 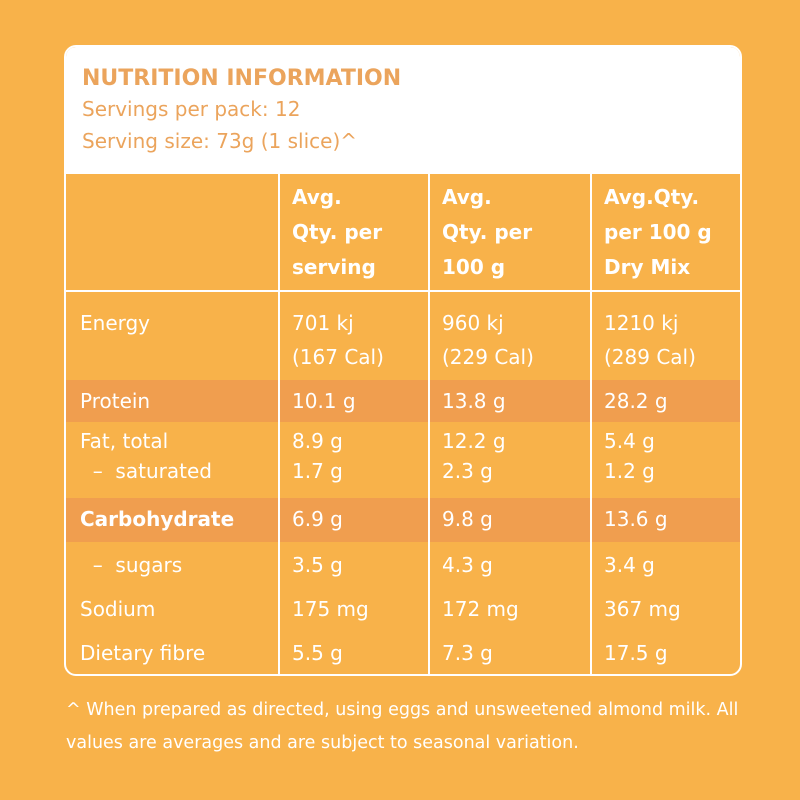 What do you see at coordinates (353, 335) in the screenshot?
I see `nutrient-value: 701 kj (167 Cal)` at bounding box center [353, 335].